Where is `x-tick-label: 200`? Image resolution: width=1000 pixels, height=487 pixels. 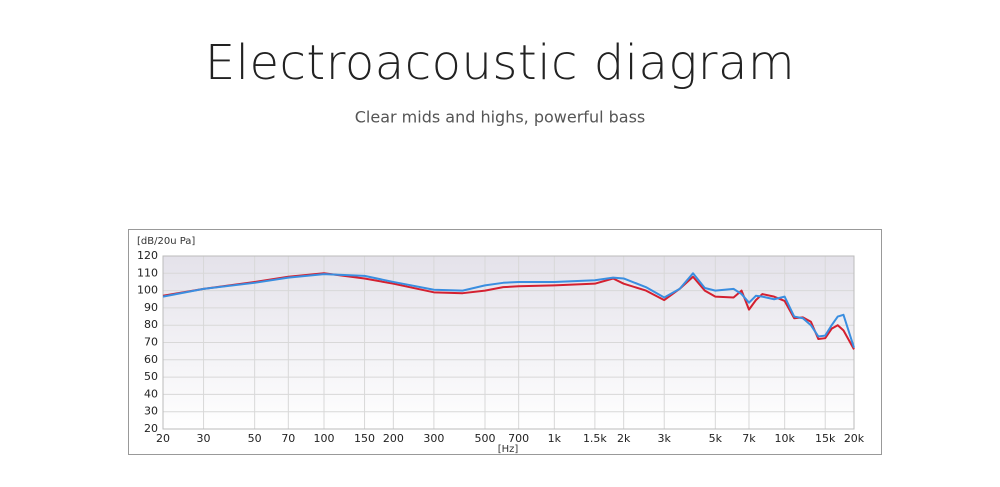 x-tick-label: 200 is located at coordinates (393, 438).